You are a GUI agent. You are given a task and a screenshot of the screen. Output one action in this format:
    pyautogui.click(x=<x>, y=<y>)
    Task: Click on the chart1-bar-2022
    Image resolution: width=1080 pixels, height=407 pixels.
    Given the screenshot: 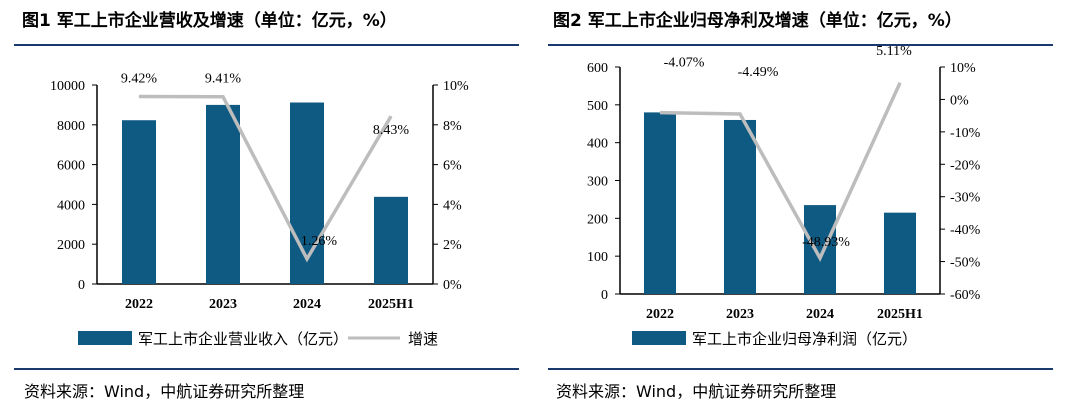 What is the action you would take?
    pyautogui.click(x=139, y=202)
    